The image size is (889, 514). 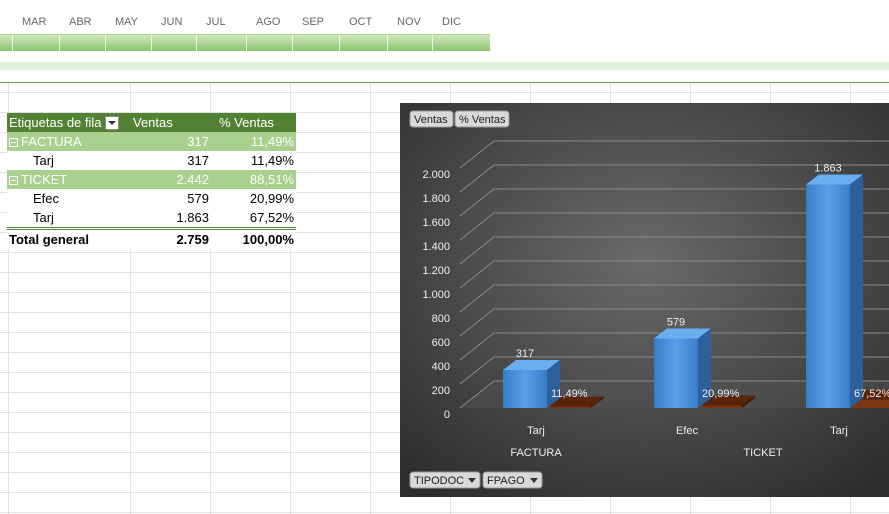 What do you see at coordinates (198, 198) in the screenshot?
I see `cell: 579` at bounding box center [198, 198].